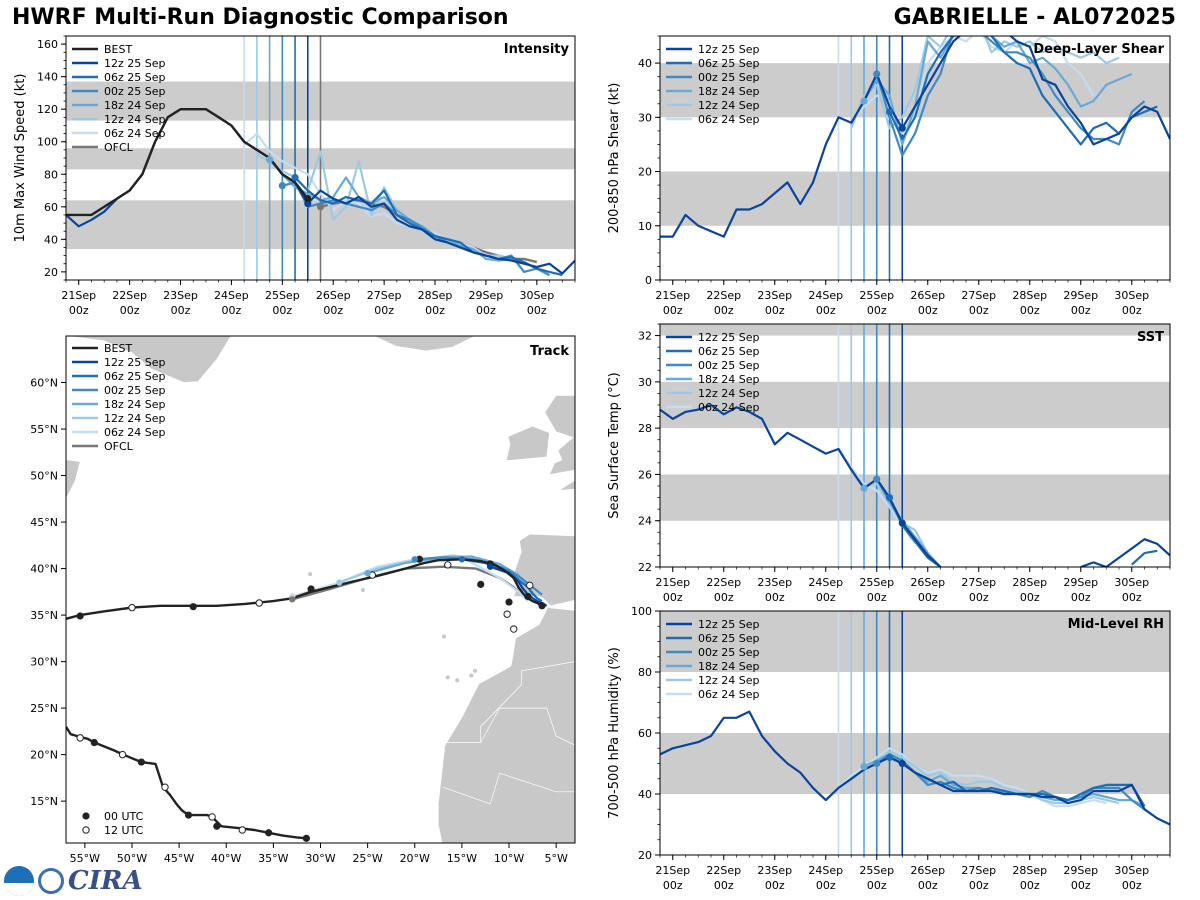  What do you see at coordinates (118, 49) in the screenshot?
I see `legend-label: BEST` at bounding box center [118, 49].